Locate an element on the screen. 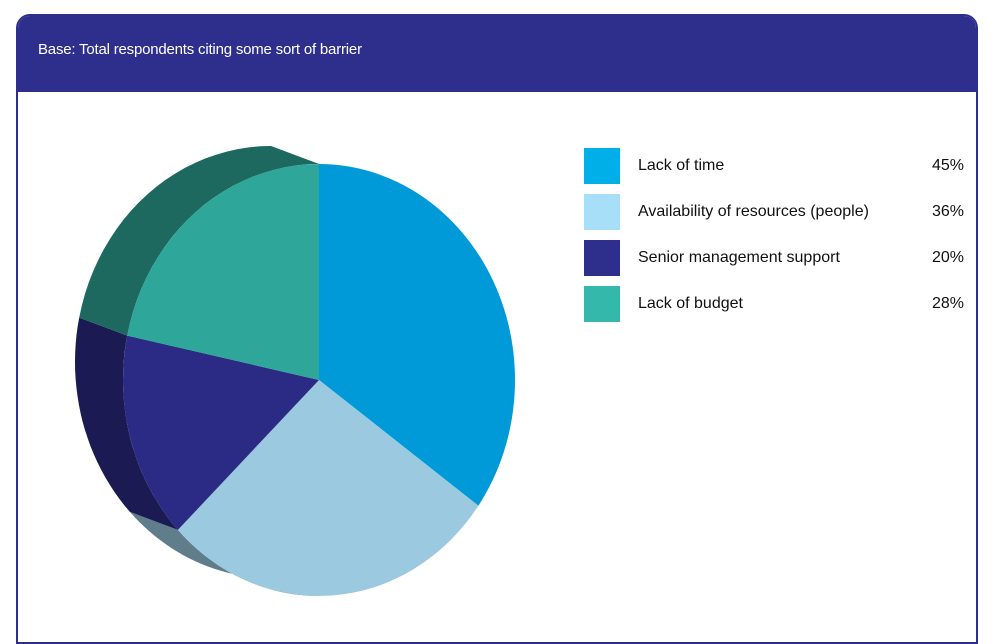 The width and height of the screenshot is (994, 644). legend-item: Senior management support 20% is located at coordinates (774, 258).